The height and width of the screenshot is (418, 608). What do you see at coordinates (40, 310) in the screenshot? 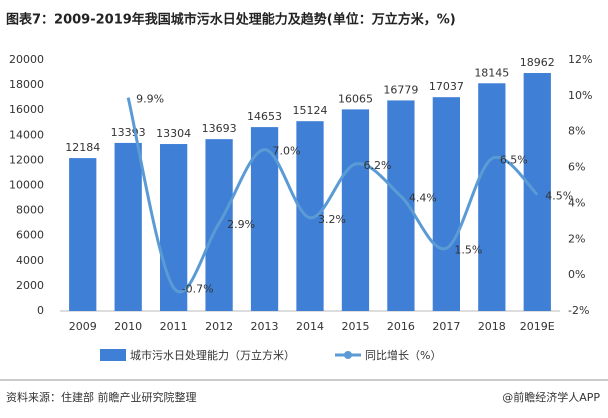
I see `y-tick-label: 0` at bounding box center [40, 310].